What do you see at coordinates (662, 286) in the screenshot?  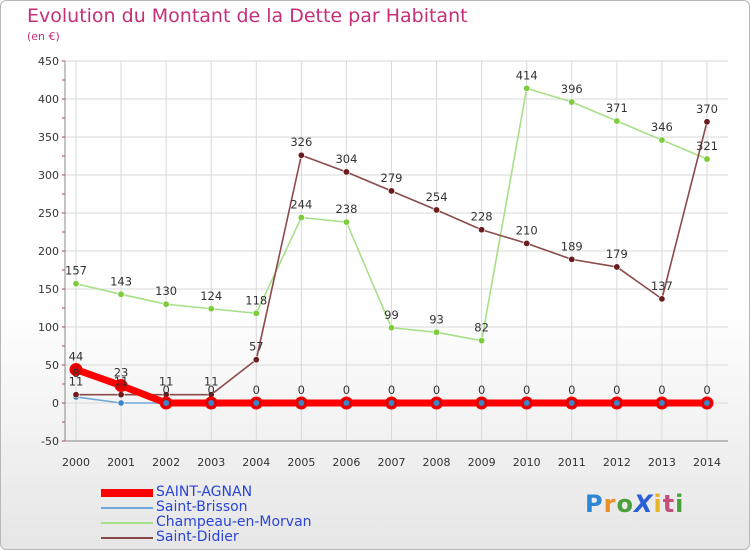 I see `data-label: 137` at bounding box center [662, 286].